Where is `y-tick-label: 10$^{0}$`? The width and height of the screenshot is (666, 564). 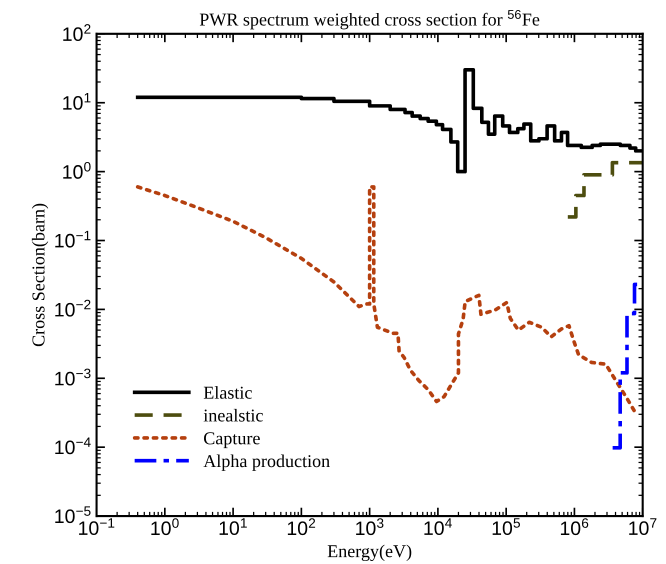 y-tick-label: 10$^{0}$ is located at coordinates (77, 170).